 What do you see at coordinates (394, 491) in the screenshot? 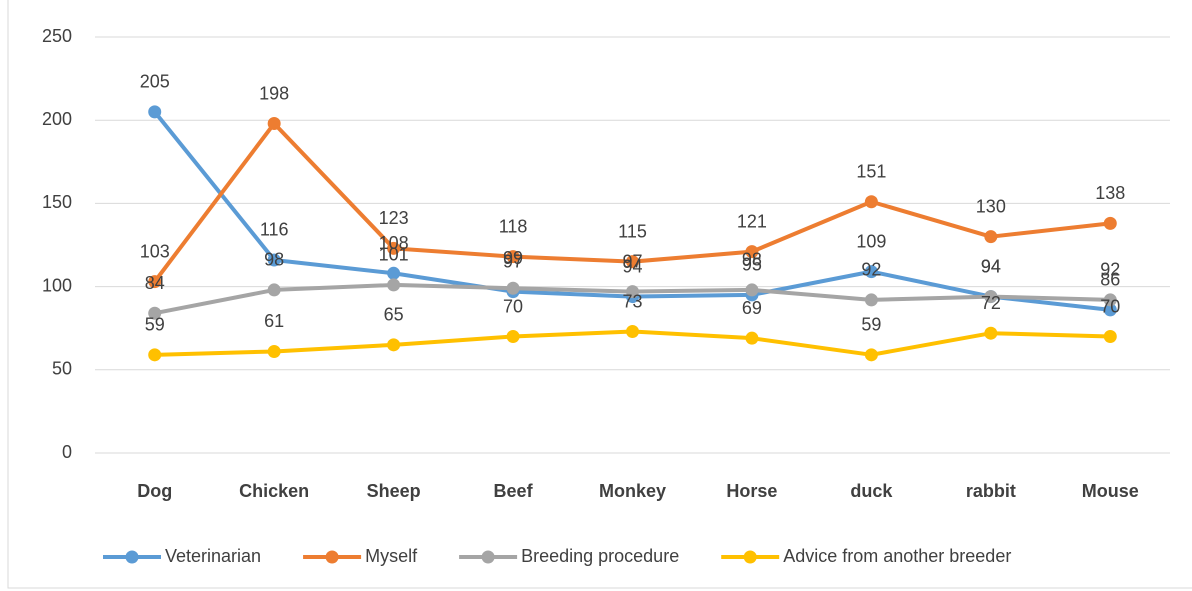
I see `x-tick-label: Sheep` at bounding box center [394, 491].